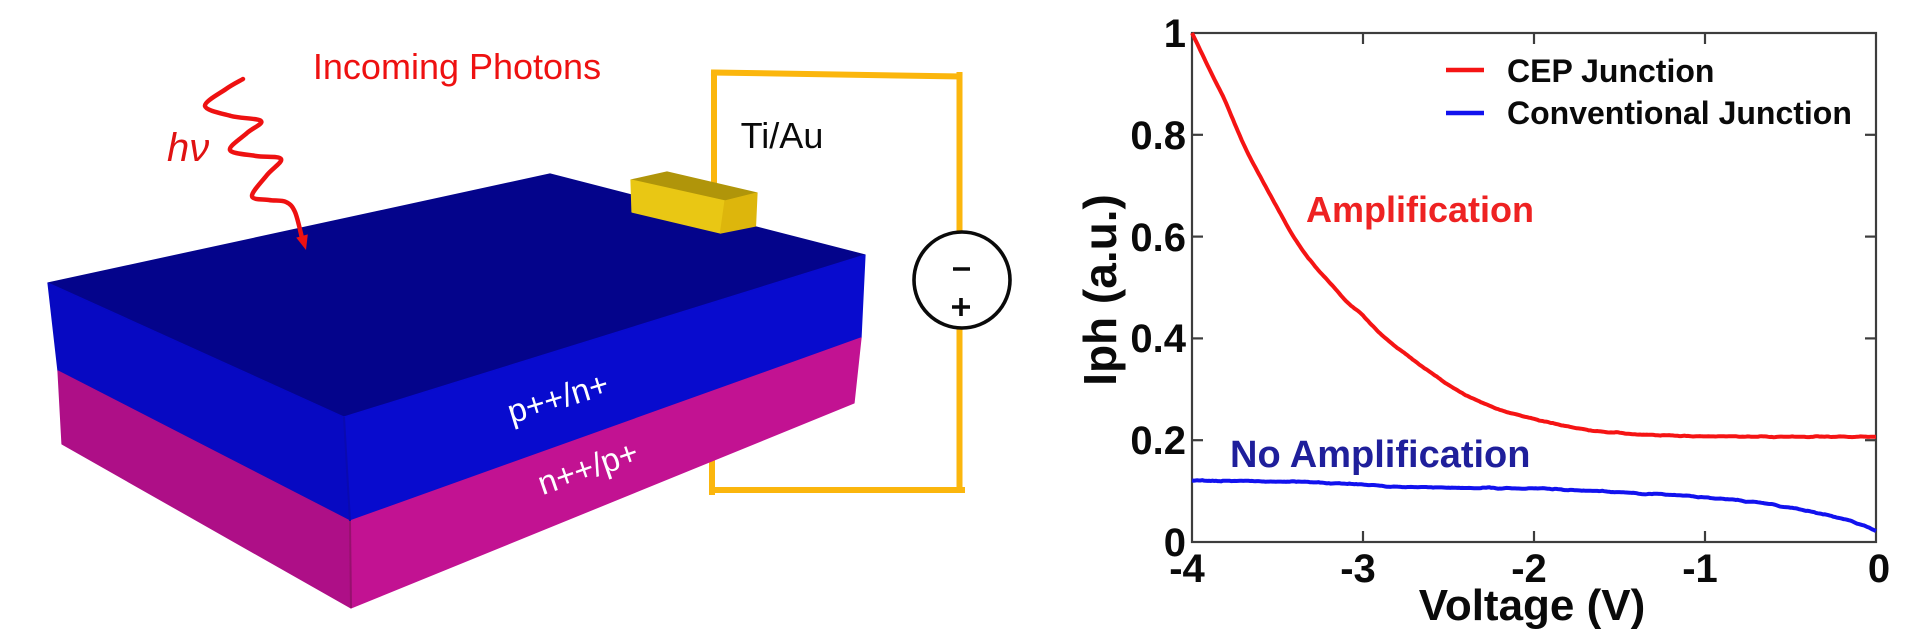  What do you see at coordinates (1610, 71) in the screenshot?
I see `svg-text: CEP Junction` at bounding box center [1610, 71].